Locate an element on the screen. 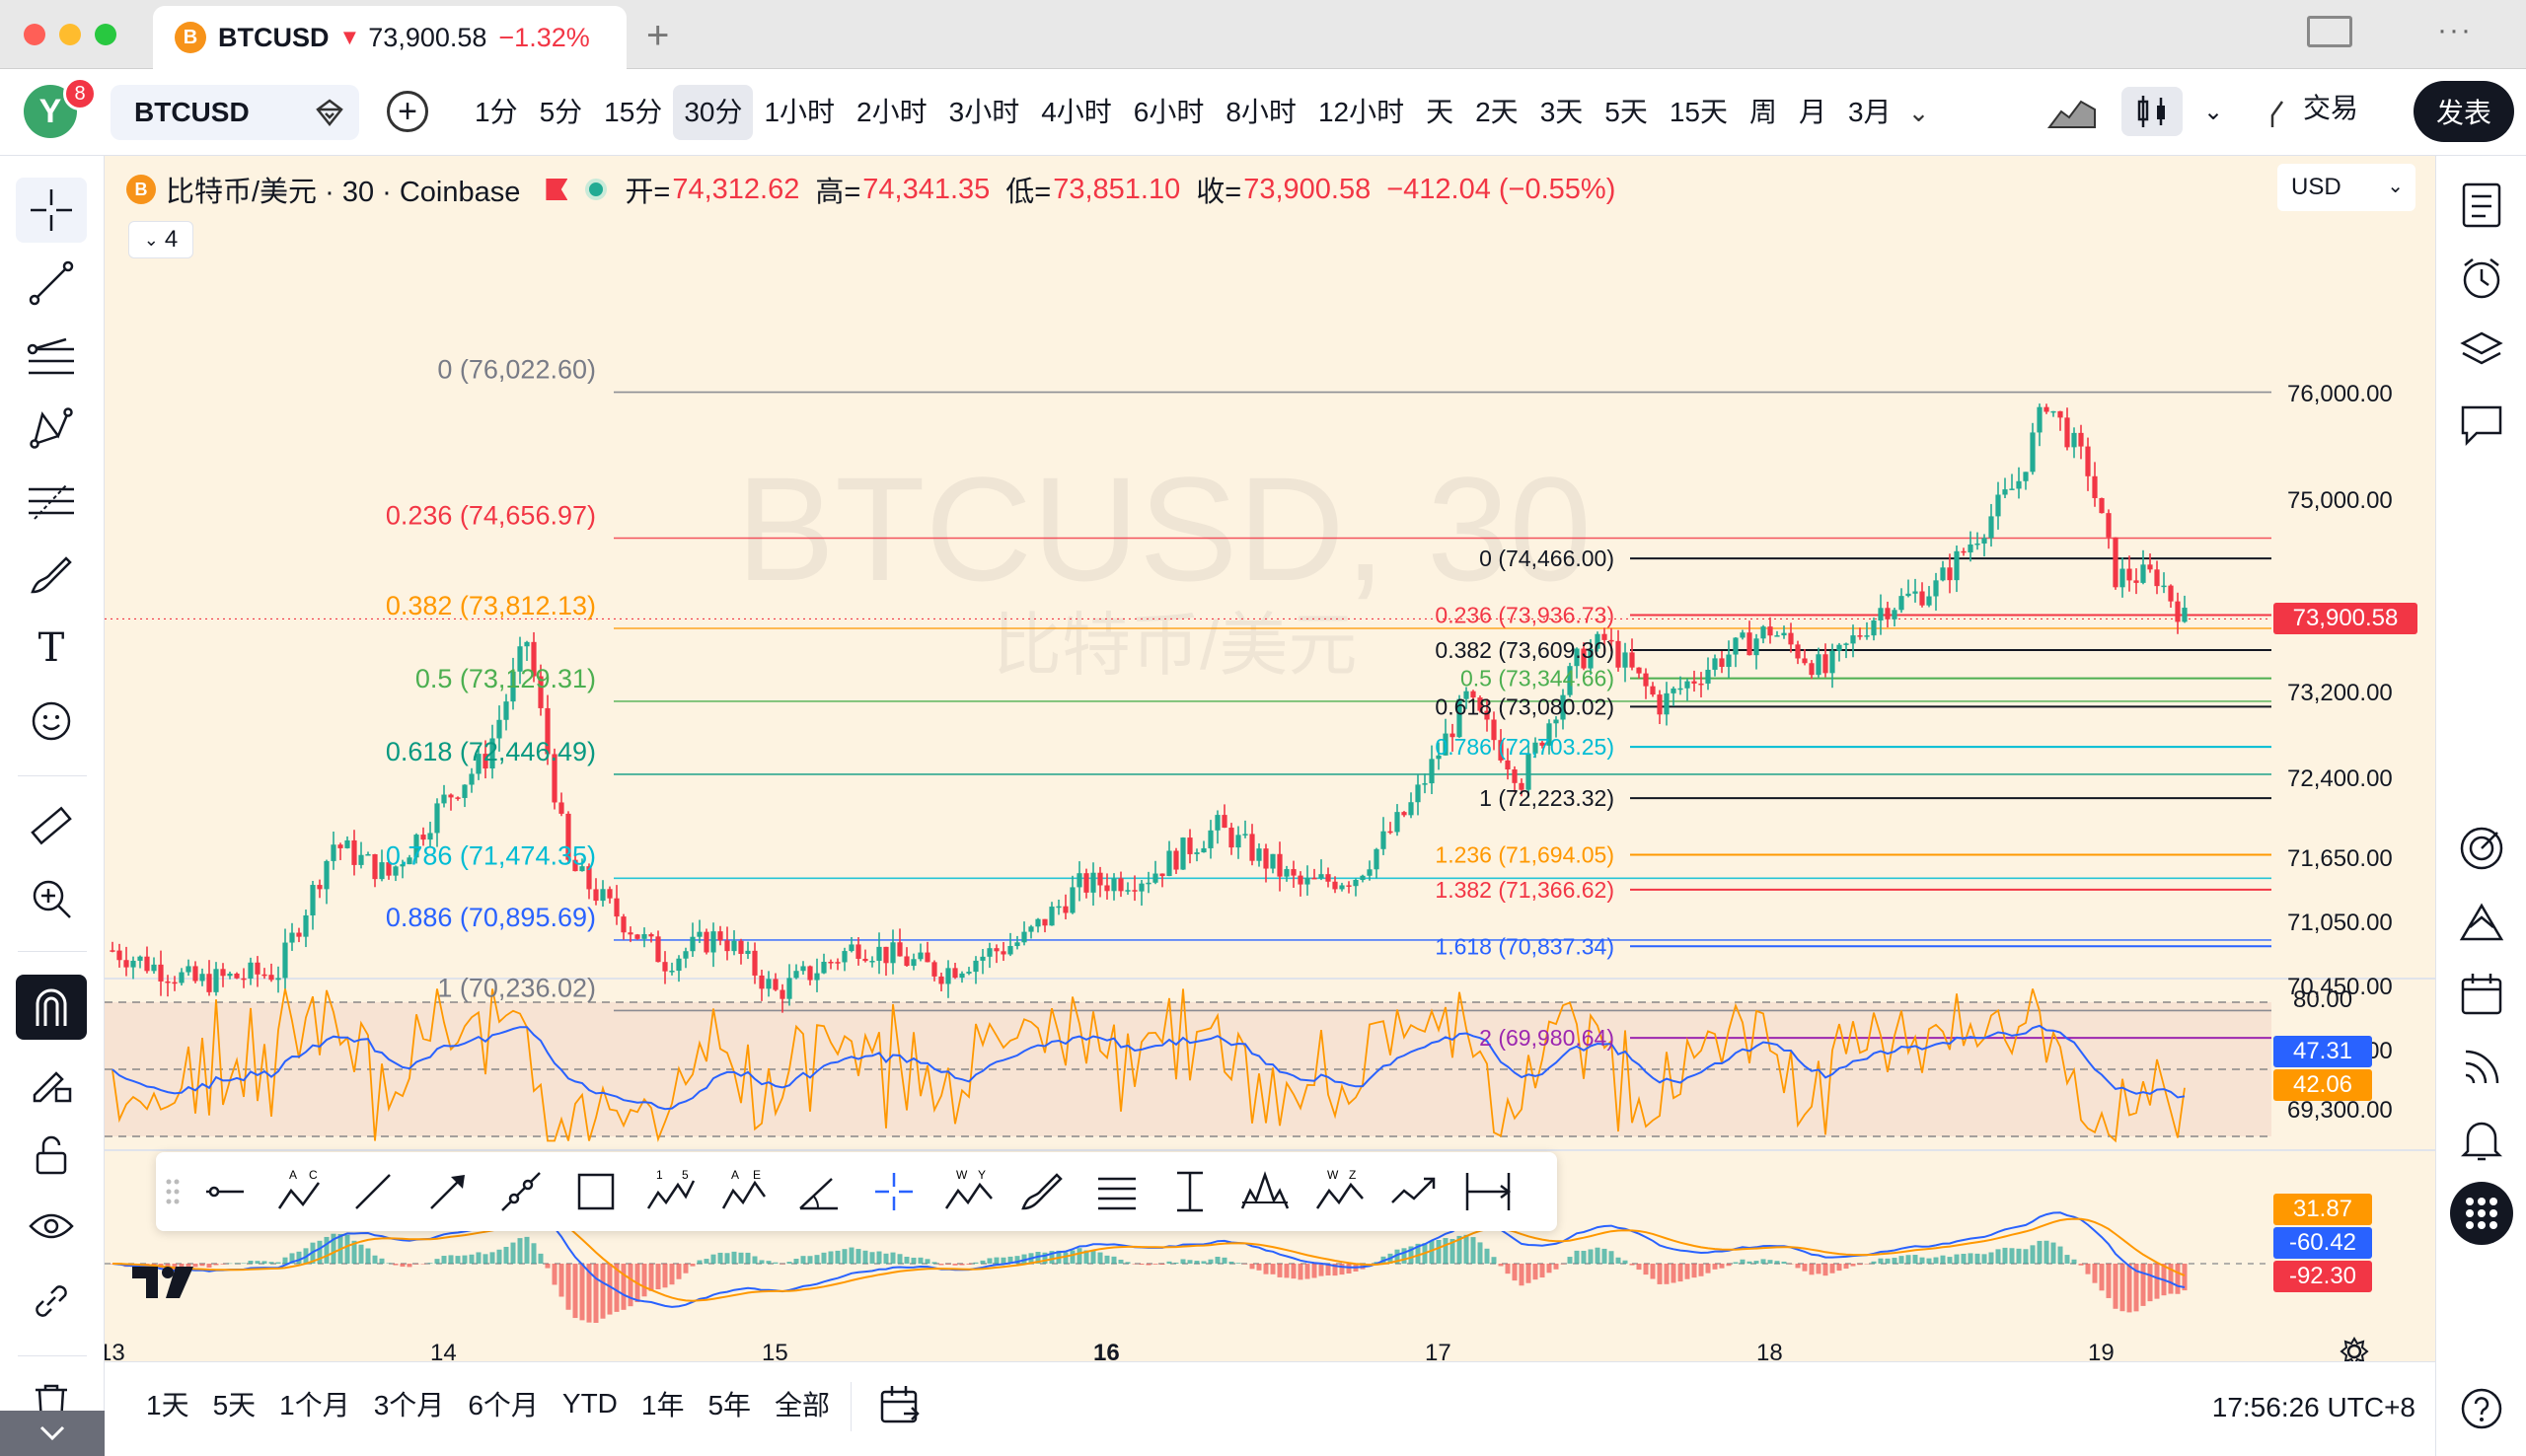  link-icon is located at coordinates (51, 1301).